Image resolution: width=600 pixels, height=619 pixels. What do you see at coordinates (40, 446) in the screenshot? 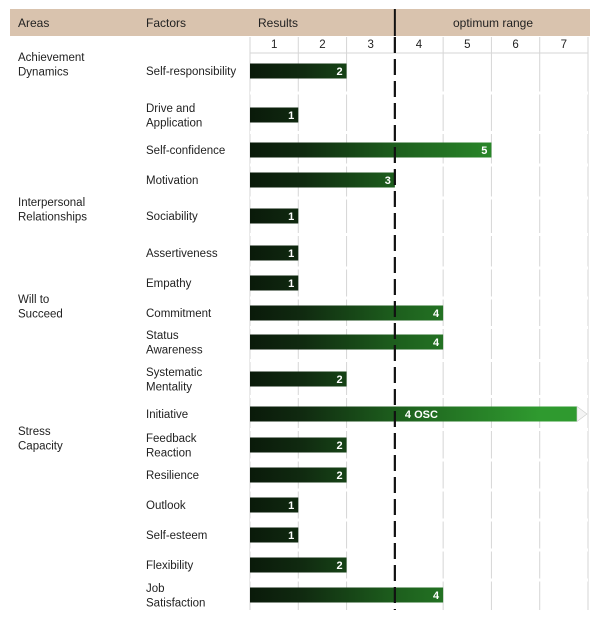
I see `area-label: Capacity` at bounding box center [40, 446].